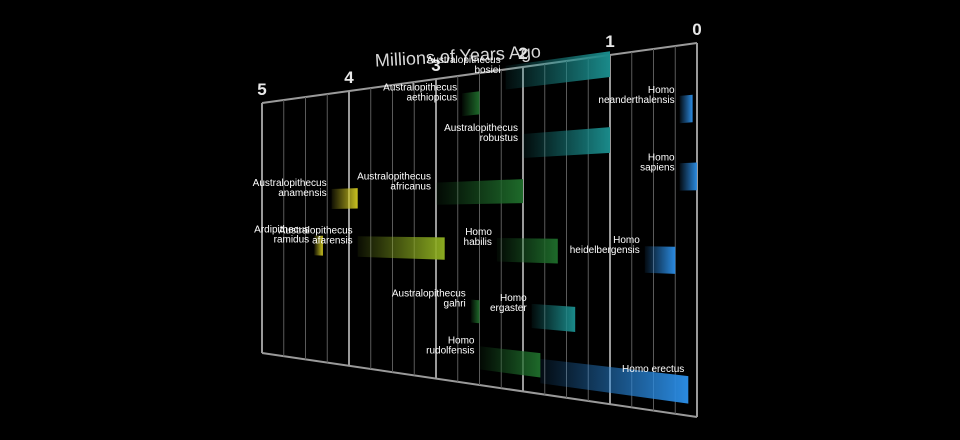 Image resolution: width=960 pixels, height=440 pixels. I want to click on x-tick-label: 1, so click(609, 41).